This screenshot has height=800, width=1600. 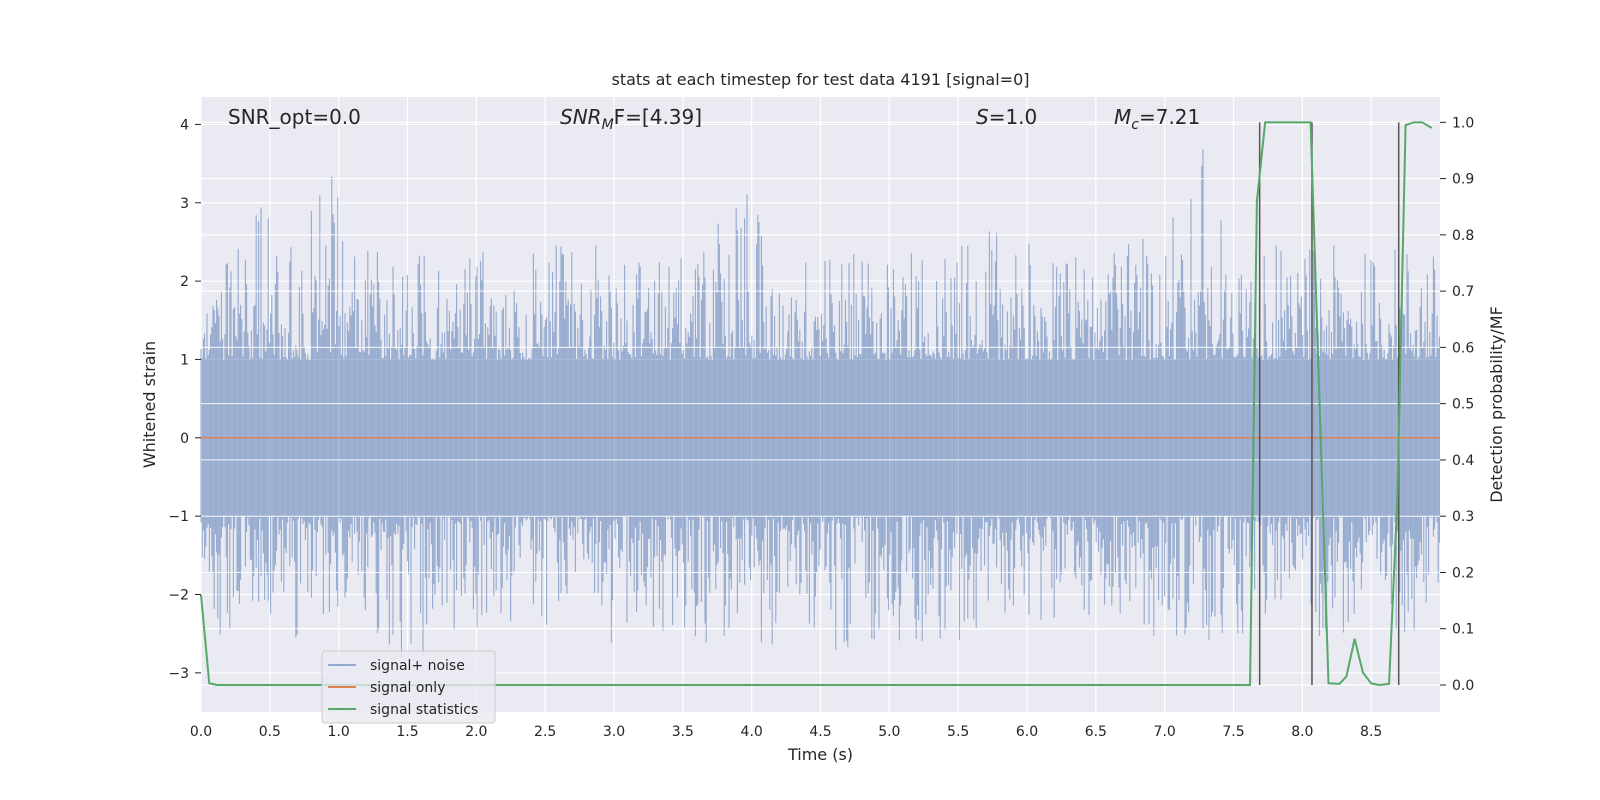 What do you see at coordinates (1165, 732) in the screenshot?
I see `x-tick-label: 7.0` at bounding box center [1165, 732].